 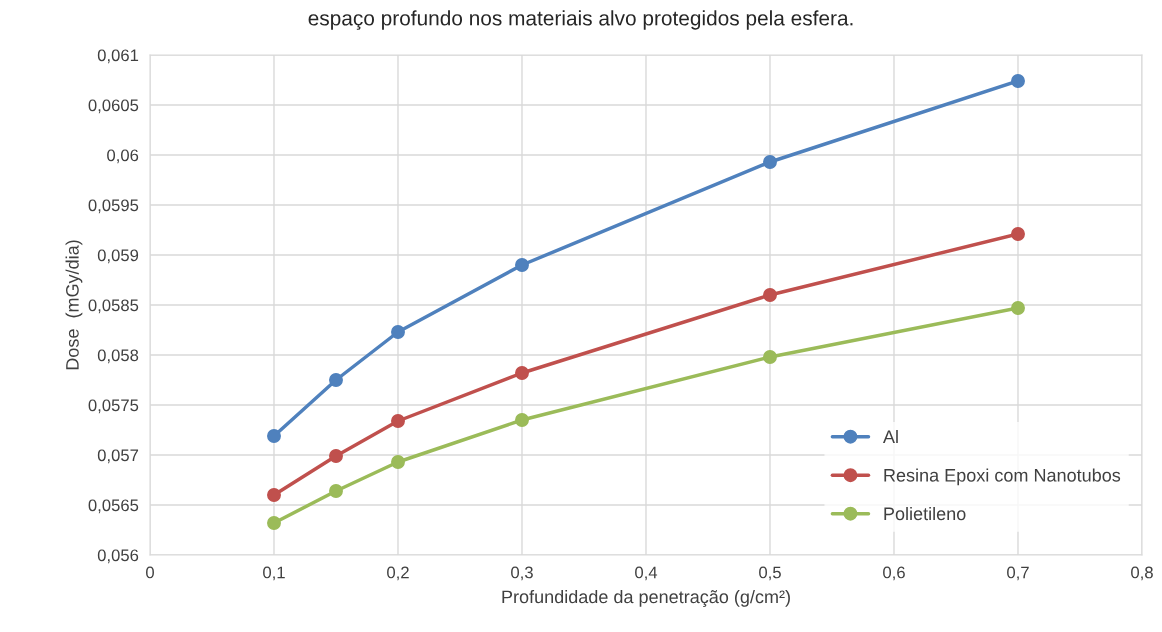 I want to click on x-tick-label: 0,1, so click(x=274, y=573).